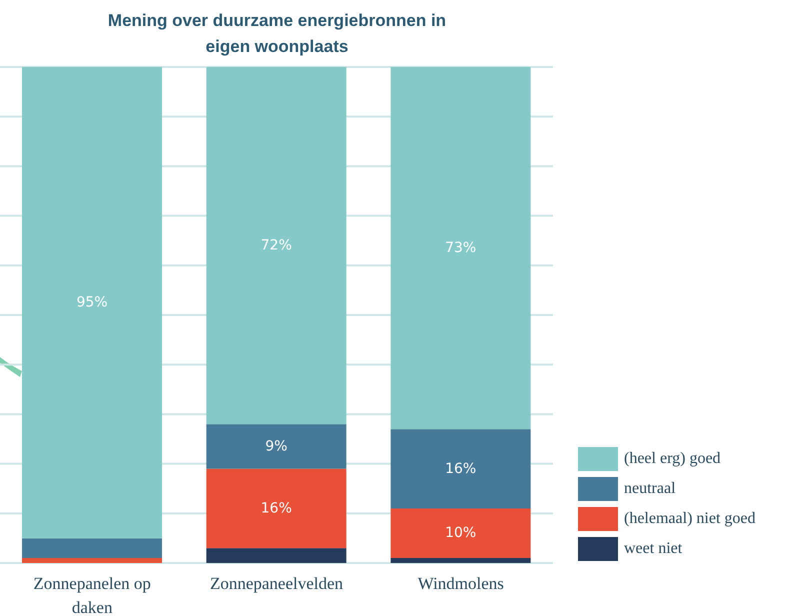 This screenshot has width=786, height=616. What do you see at coordinates (650, 489) in the screenshot?
I see `legend-label: neutraal` at bounding box center [650, 489].